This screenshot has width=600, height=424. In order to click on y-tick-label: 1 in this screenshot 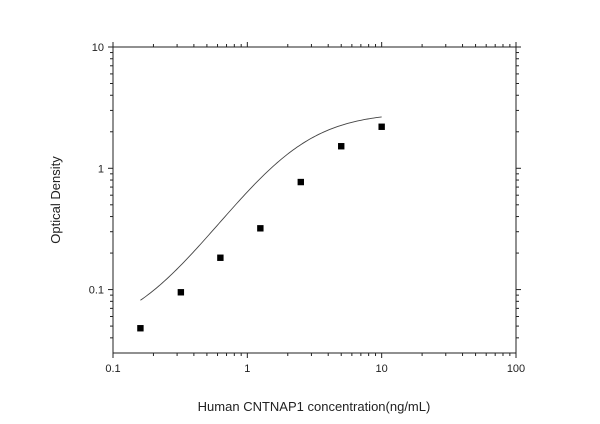, I will do `click(101, 169)`.